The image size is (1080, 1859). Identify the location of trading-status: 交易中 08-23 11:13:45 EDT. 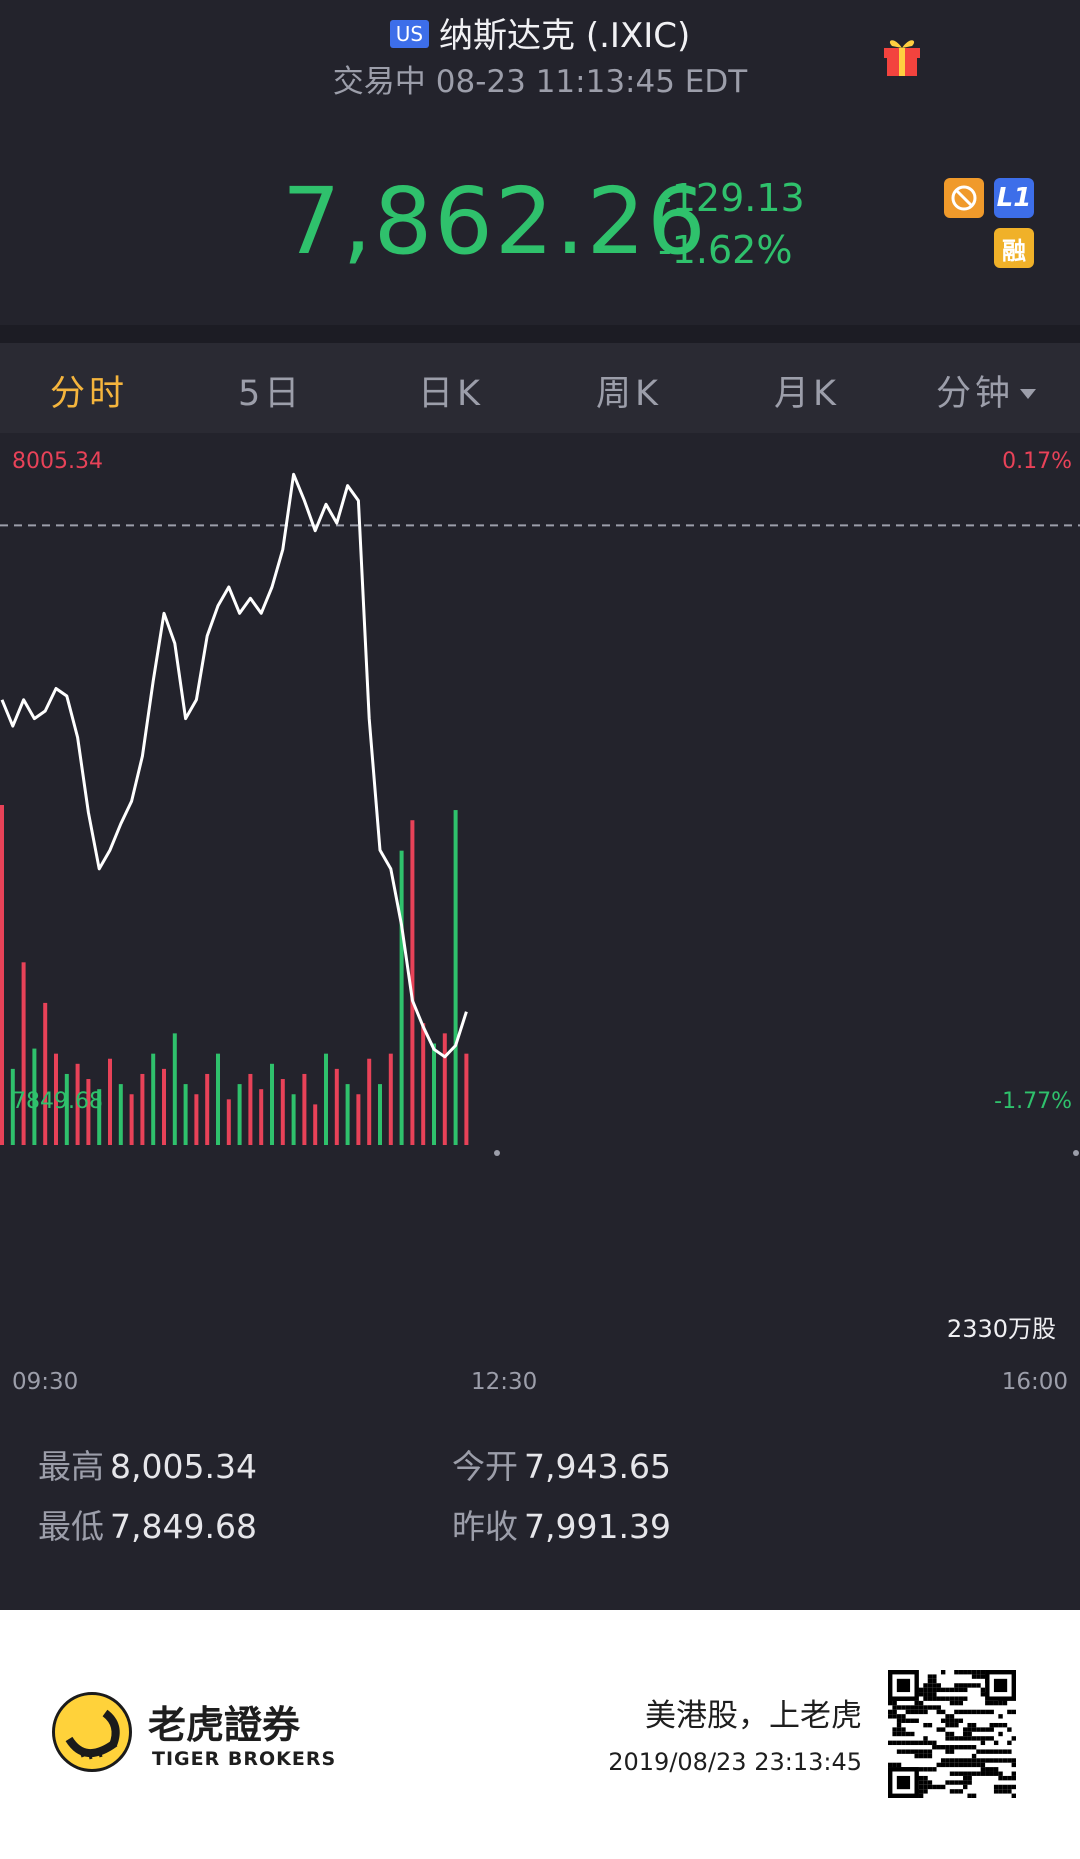
(540, 78).